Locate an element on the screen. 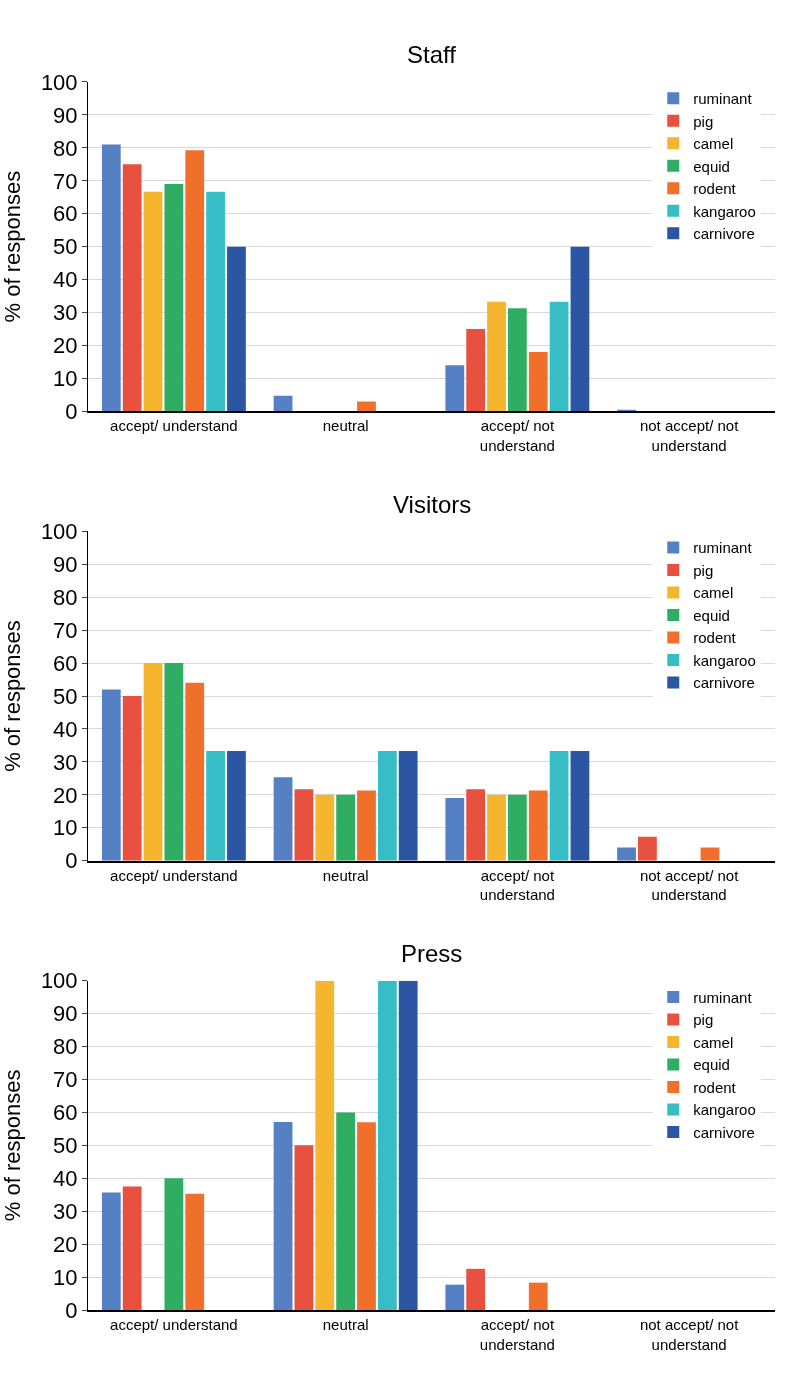  y-axis-title: % of responses is located at coordinates (12, 696).